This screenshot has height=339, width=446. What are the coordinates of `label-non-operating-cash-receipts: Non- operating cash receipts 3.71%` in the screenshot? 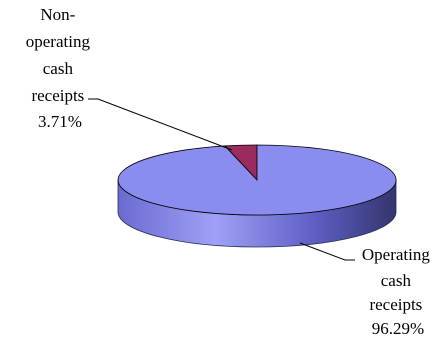 It's located at (60, 68).